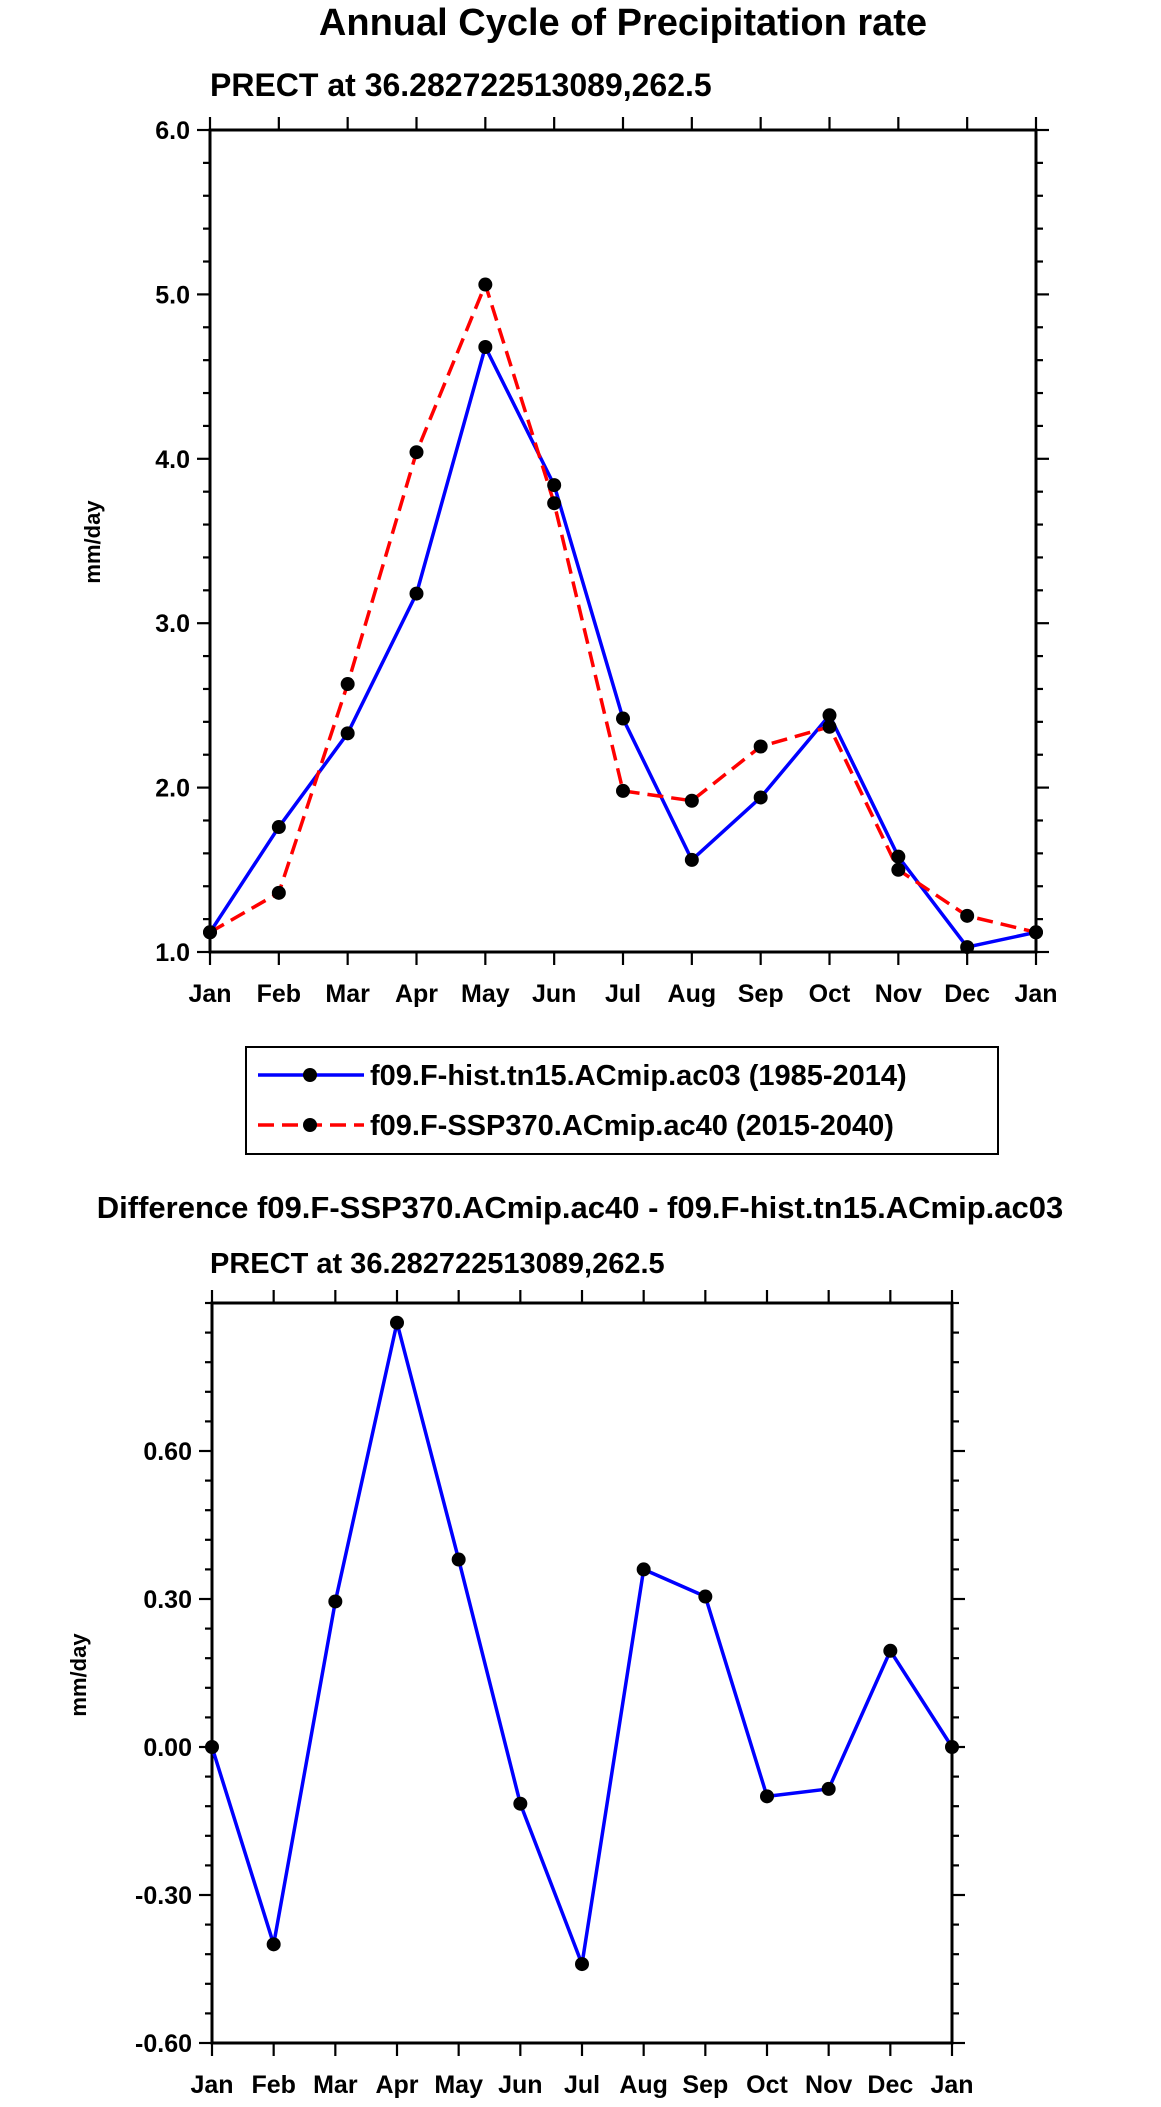 The image size is (1161, 2107). I want to click on chart1-ytick-label: 5.0, so click(172, 295).